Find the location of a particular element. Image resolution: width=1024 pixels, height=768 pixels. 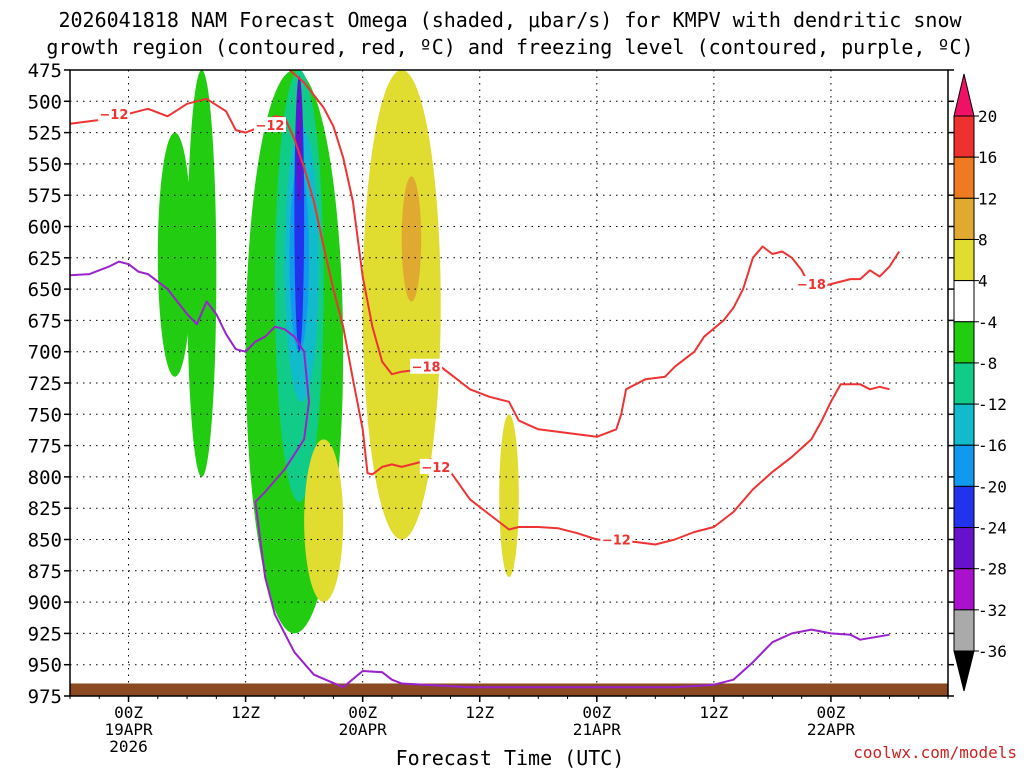

y-tick-label-2: 525 is located at coordinates (45, 134).